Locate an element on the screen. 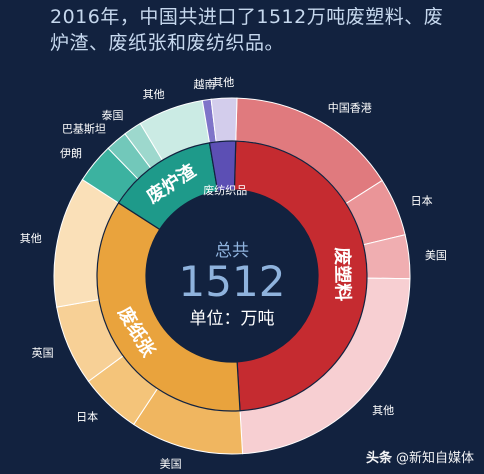 Image resolution: width=484 pixels, height=474 pixels. watermark: 头条 @新知自媒体 is located at coordinates (420, 456).